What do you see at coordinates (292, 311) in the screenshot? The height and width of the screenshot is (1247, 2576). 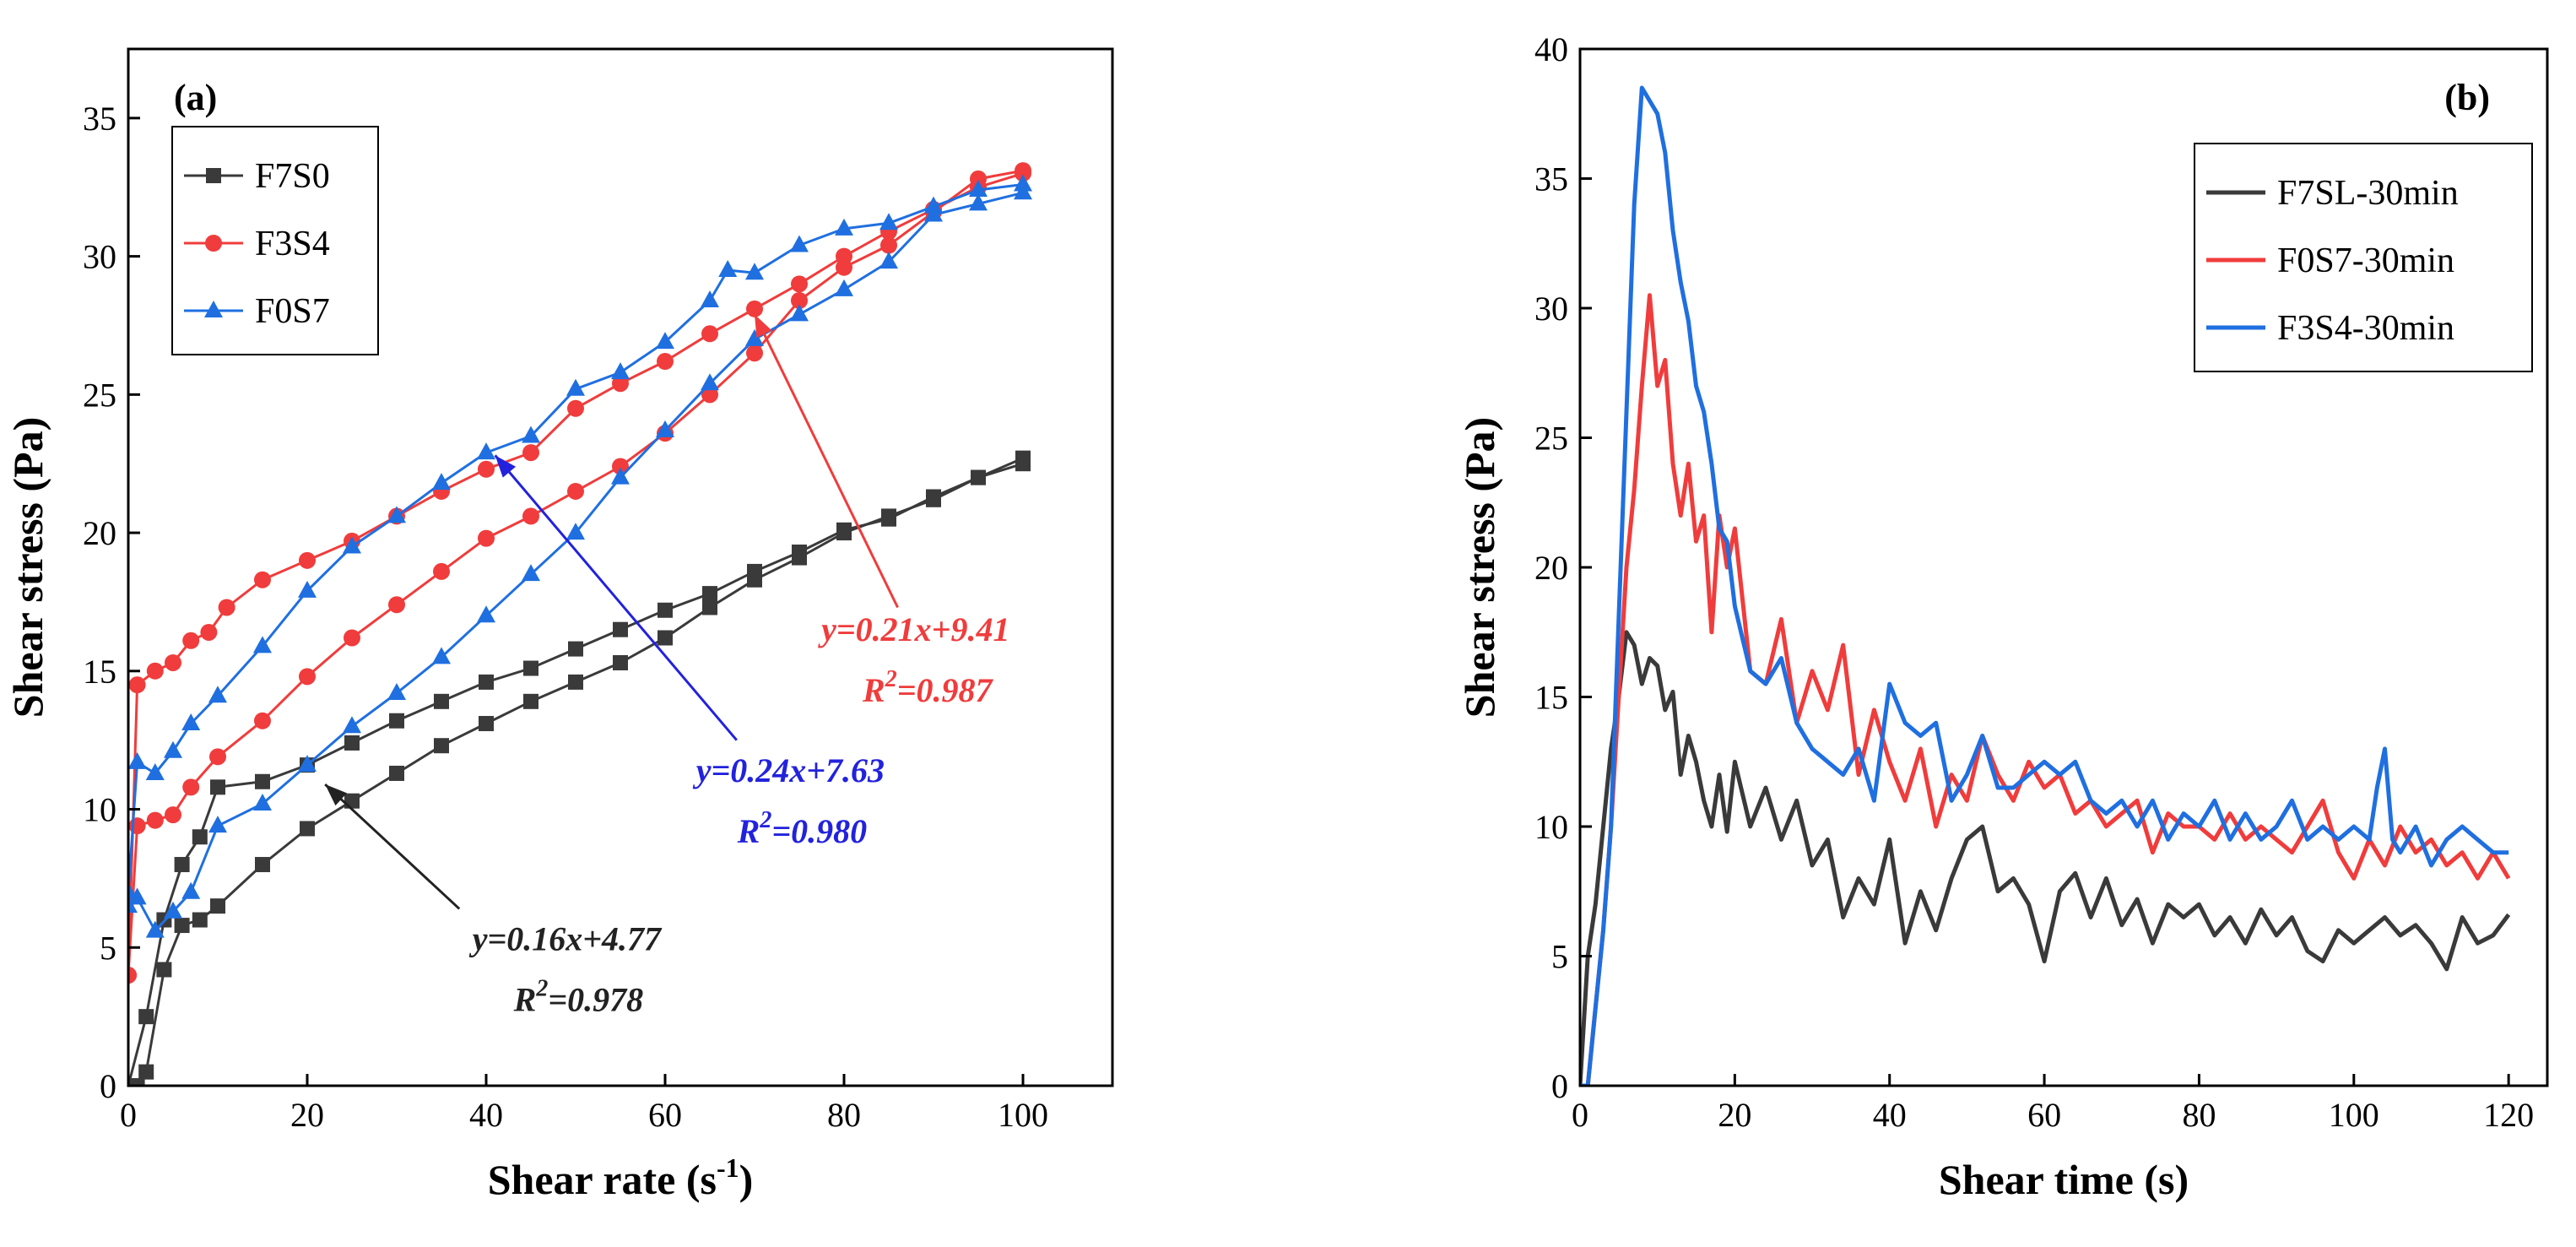 I see `legend-label: F0S7` at bounding box center [292, 311].